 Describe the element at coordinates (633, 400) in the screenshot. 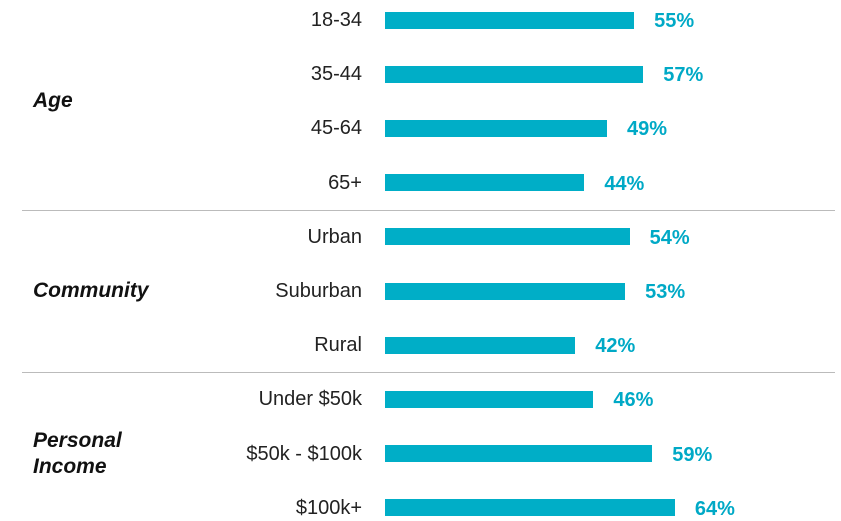

I see `value-label: 46%` at that location.